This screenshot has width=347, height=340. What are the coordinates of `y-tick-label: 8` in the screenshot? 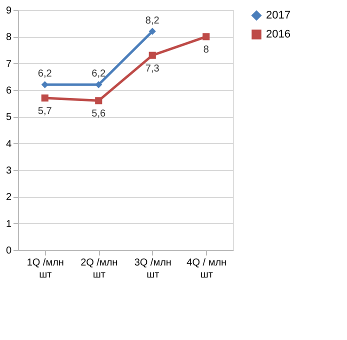 It's located at (9, 38).